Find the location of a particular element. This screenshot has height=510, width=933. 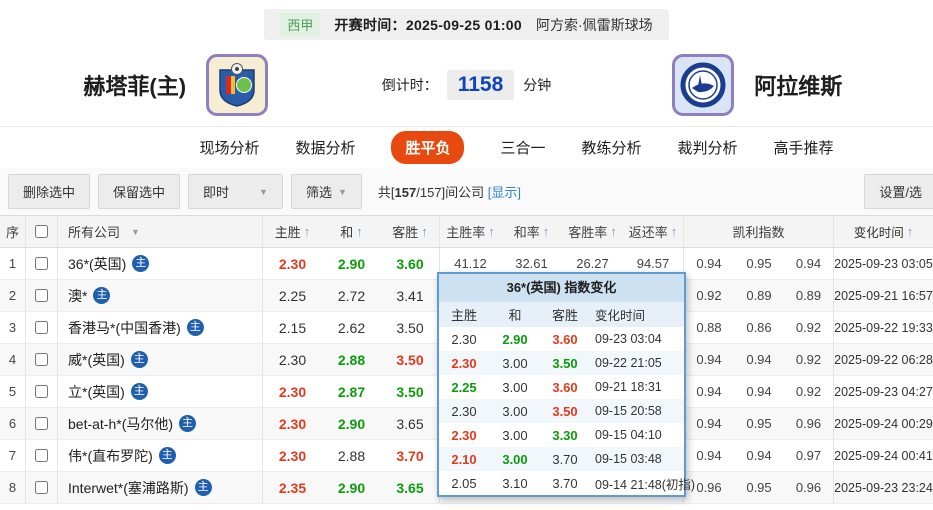

odds-value: 3.41 is located at coordinates (410, 295).